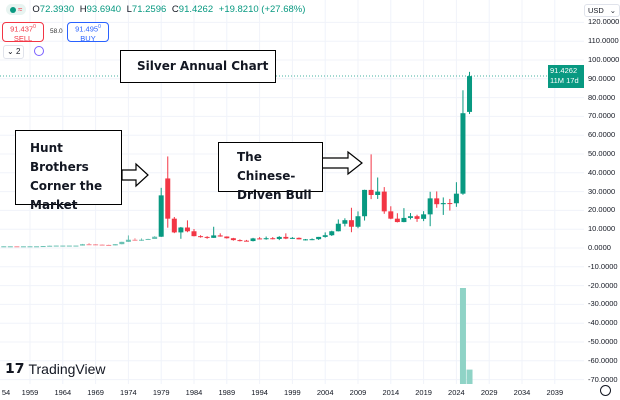  What do you see at coordinates (233, 239) in the screenshot?
I see `candle-1990` at bounding box center [233, 239].